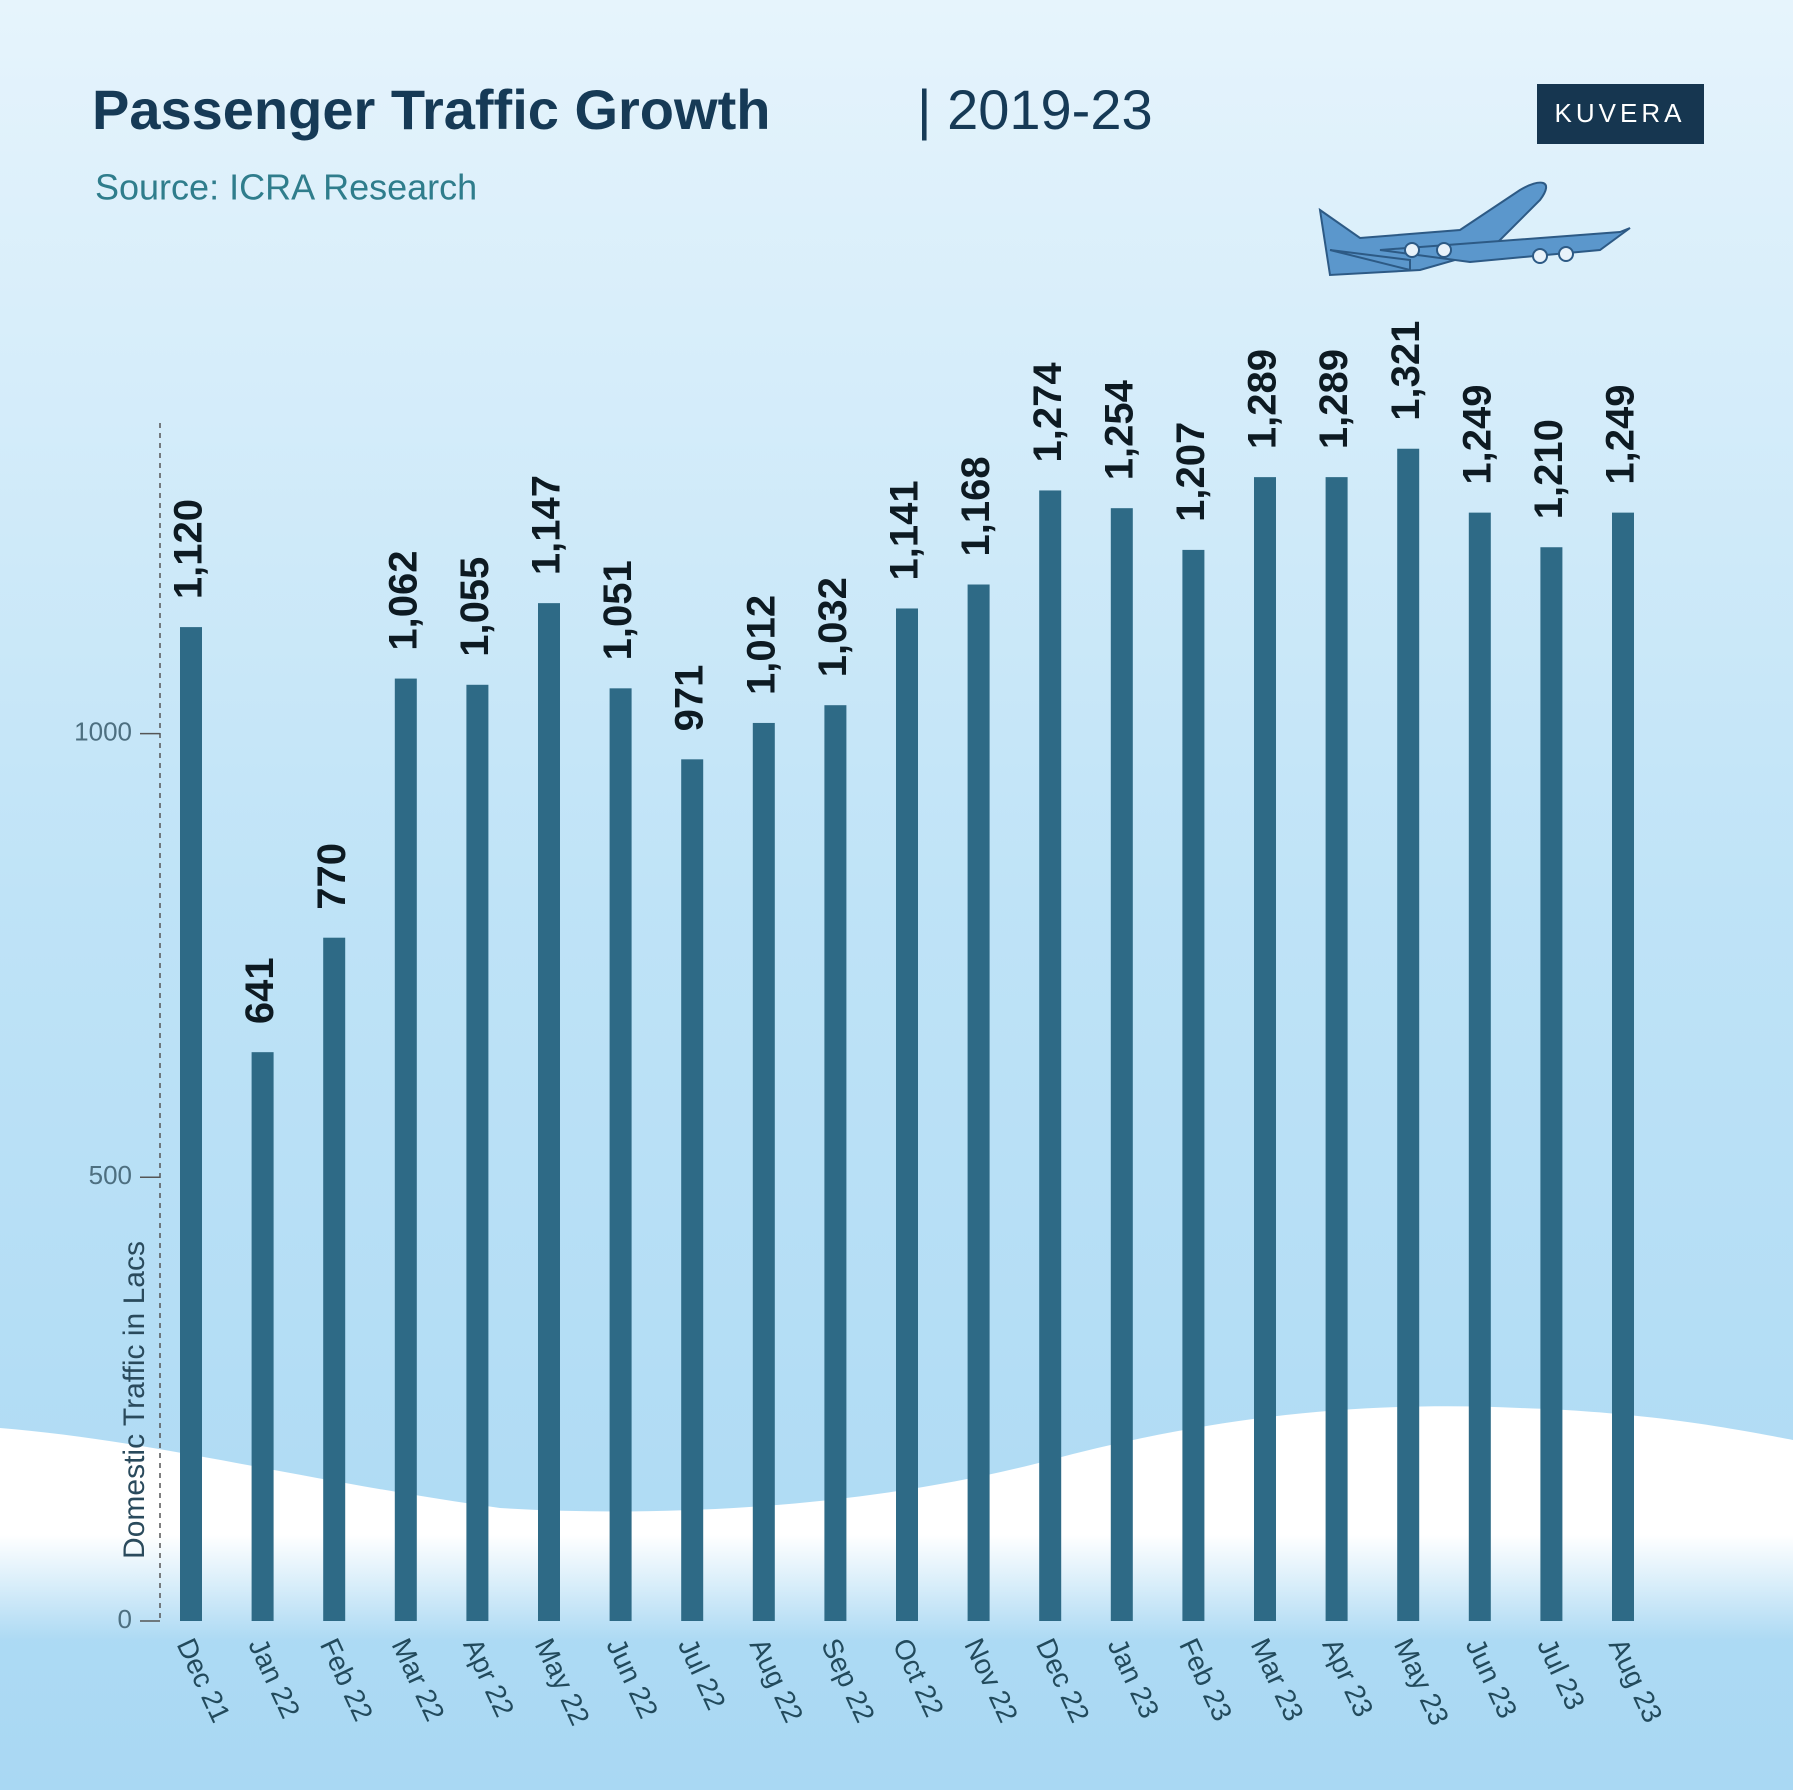 This screenshot has width=1793, height=1790. I want to click on y-tick-label: 0, so click(125, 1619).